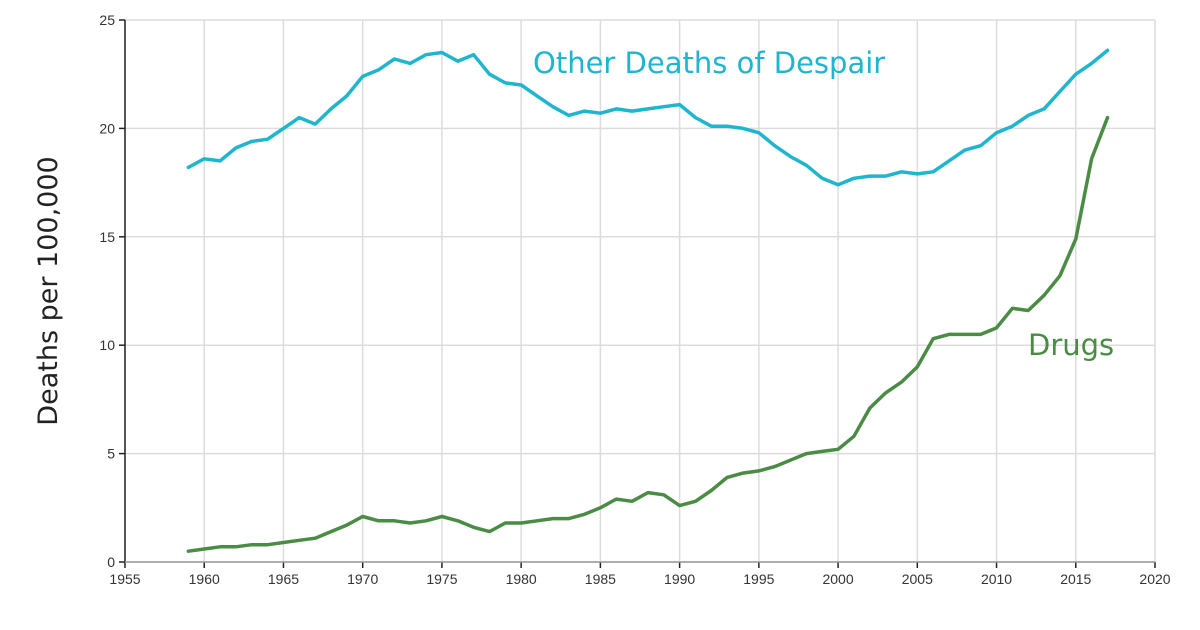  What do you see at coordinates (107, 20) in the screenshot?
I see `y-tick-label: 25` at bounding box center [107, 20].